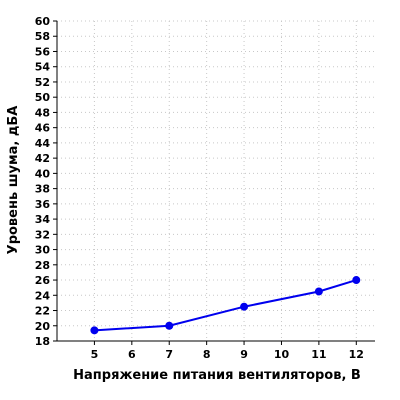  What do you see at coordinates (43, 21) in the screenshot?
I see `y-tick-label: 60` at bounding box center [43, 21].